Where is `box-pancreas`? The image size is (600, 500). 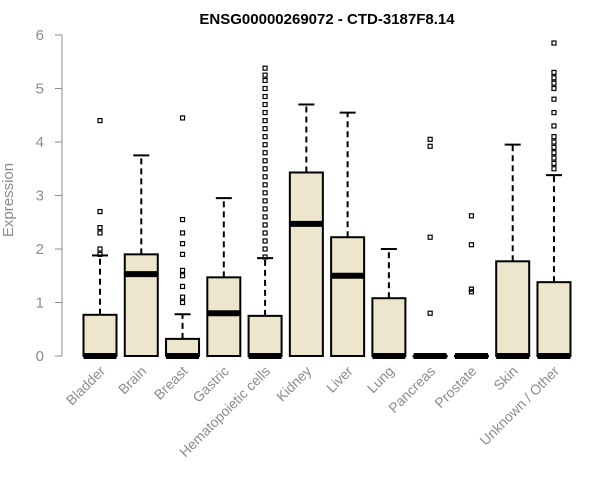
box-pancreas is located at coordinates (430, 247).